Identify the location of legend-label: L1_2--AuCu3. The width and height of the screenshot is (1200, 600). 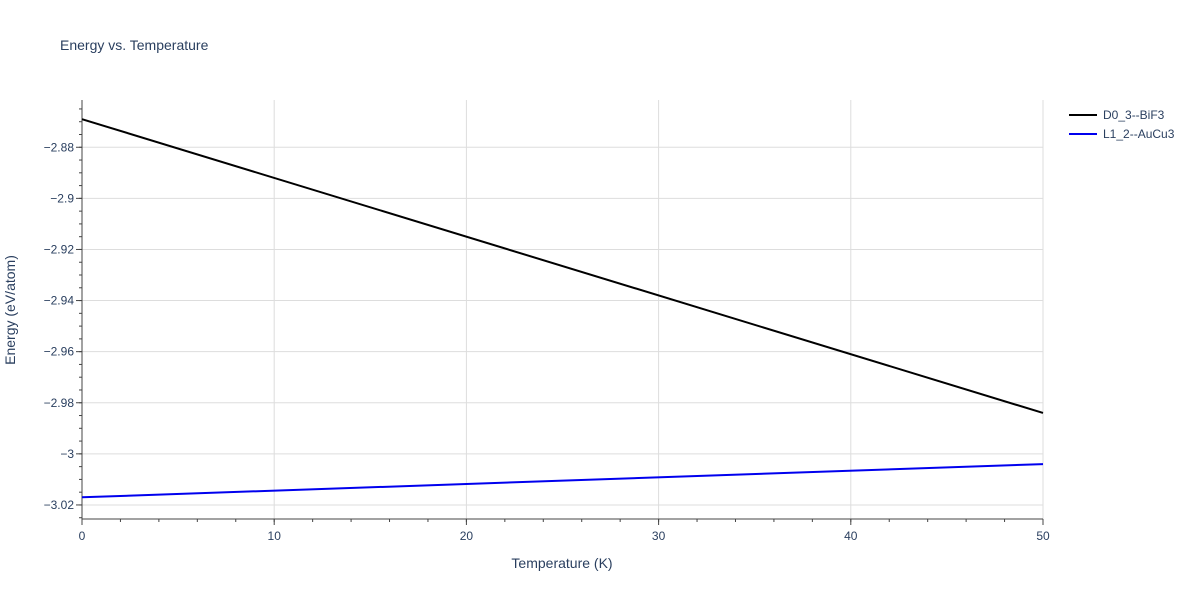
(1139, 134).